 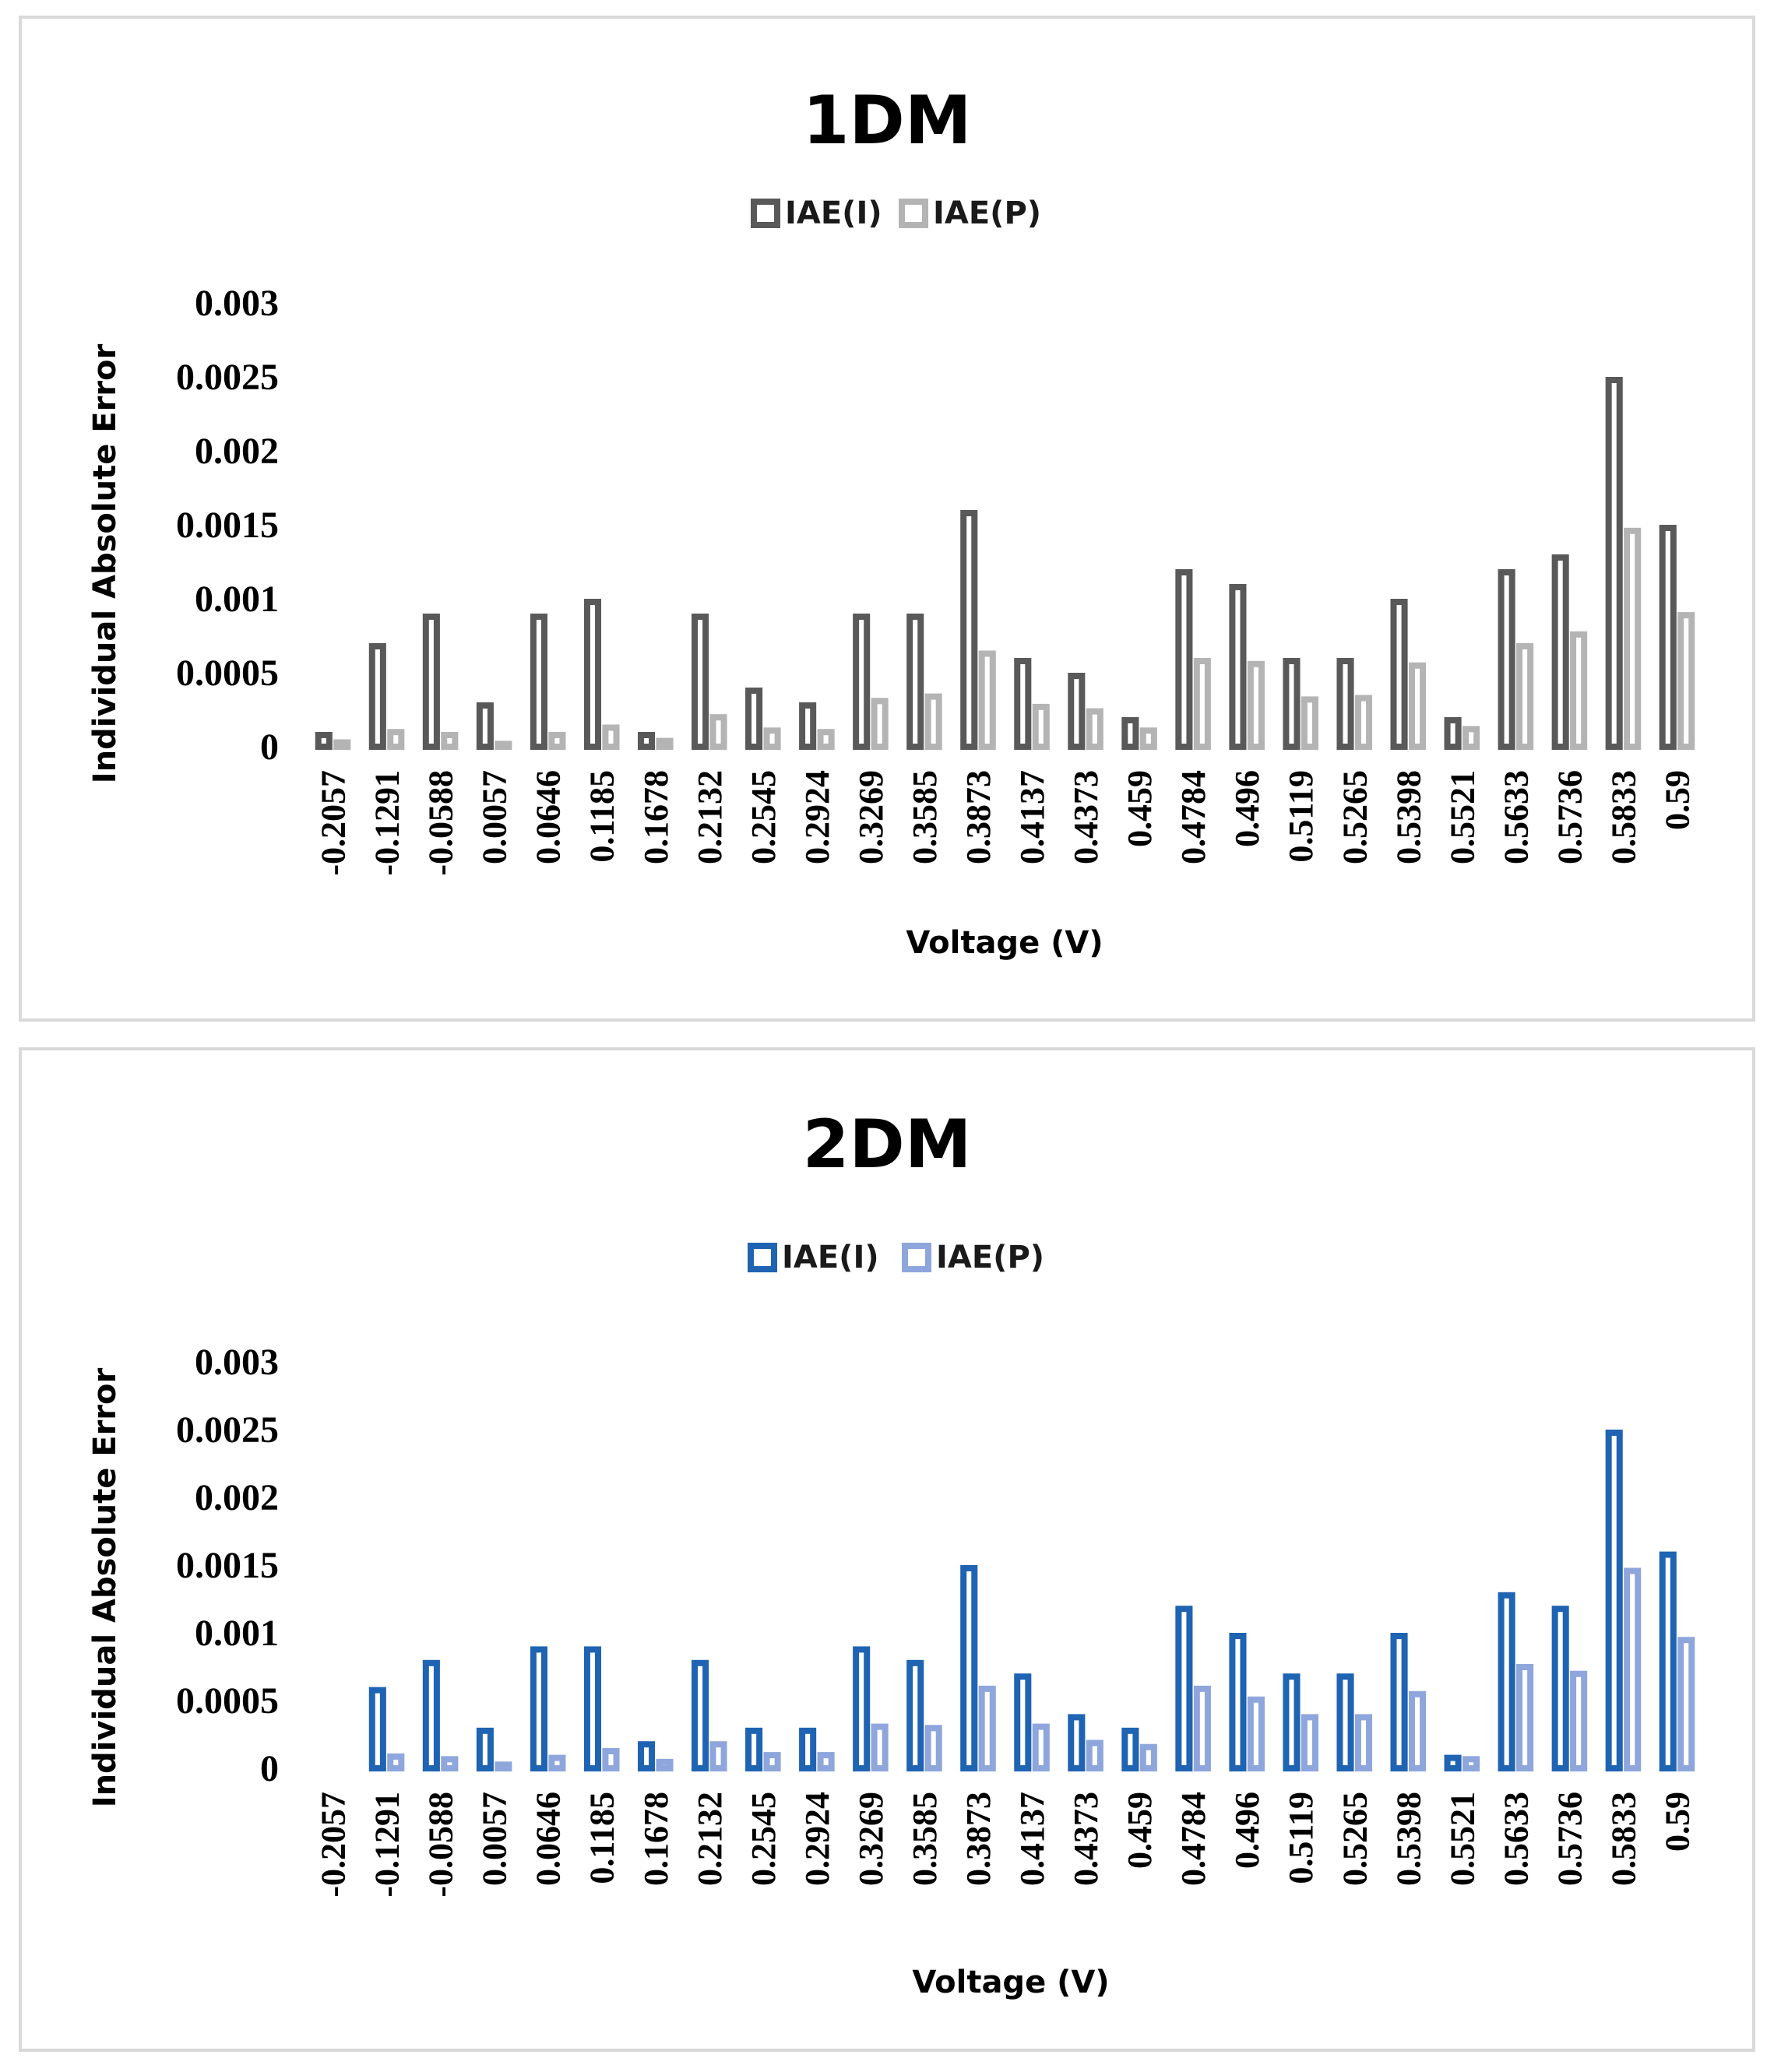 What do you see at coordinates (830, 1258) in the screenshot?
I see `legend-label-iae-i: IAE(I)` at bounding box center [830, 1258].